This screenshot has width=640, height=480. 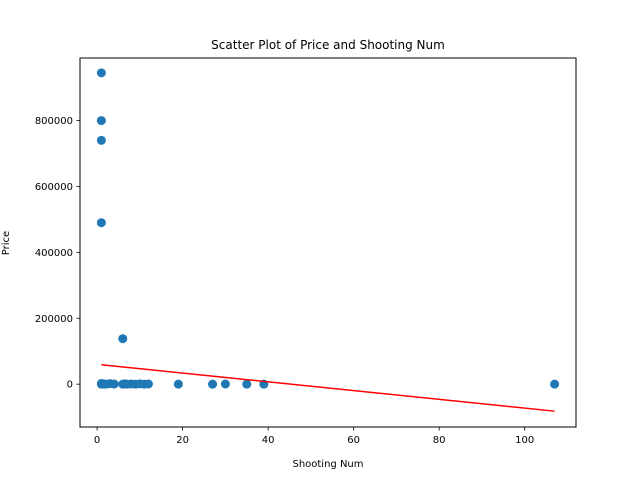 I want to click on y-tick-label: 0, so click(x=70, y=385).